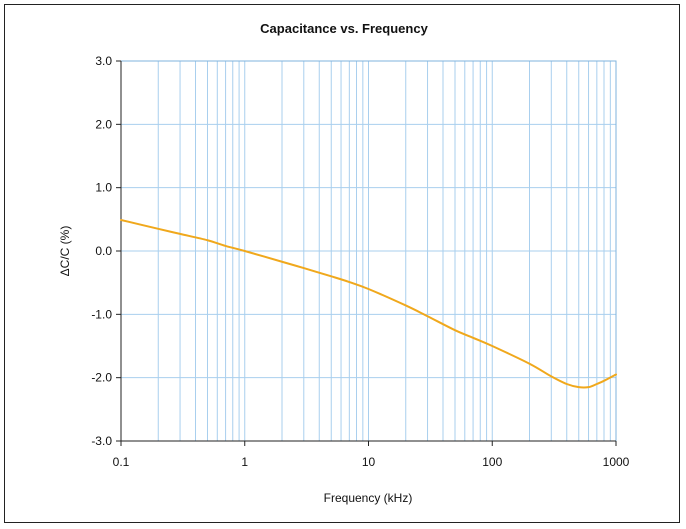  I want to click on x-tick-label: 1000, so click(616, 462).